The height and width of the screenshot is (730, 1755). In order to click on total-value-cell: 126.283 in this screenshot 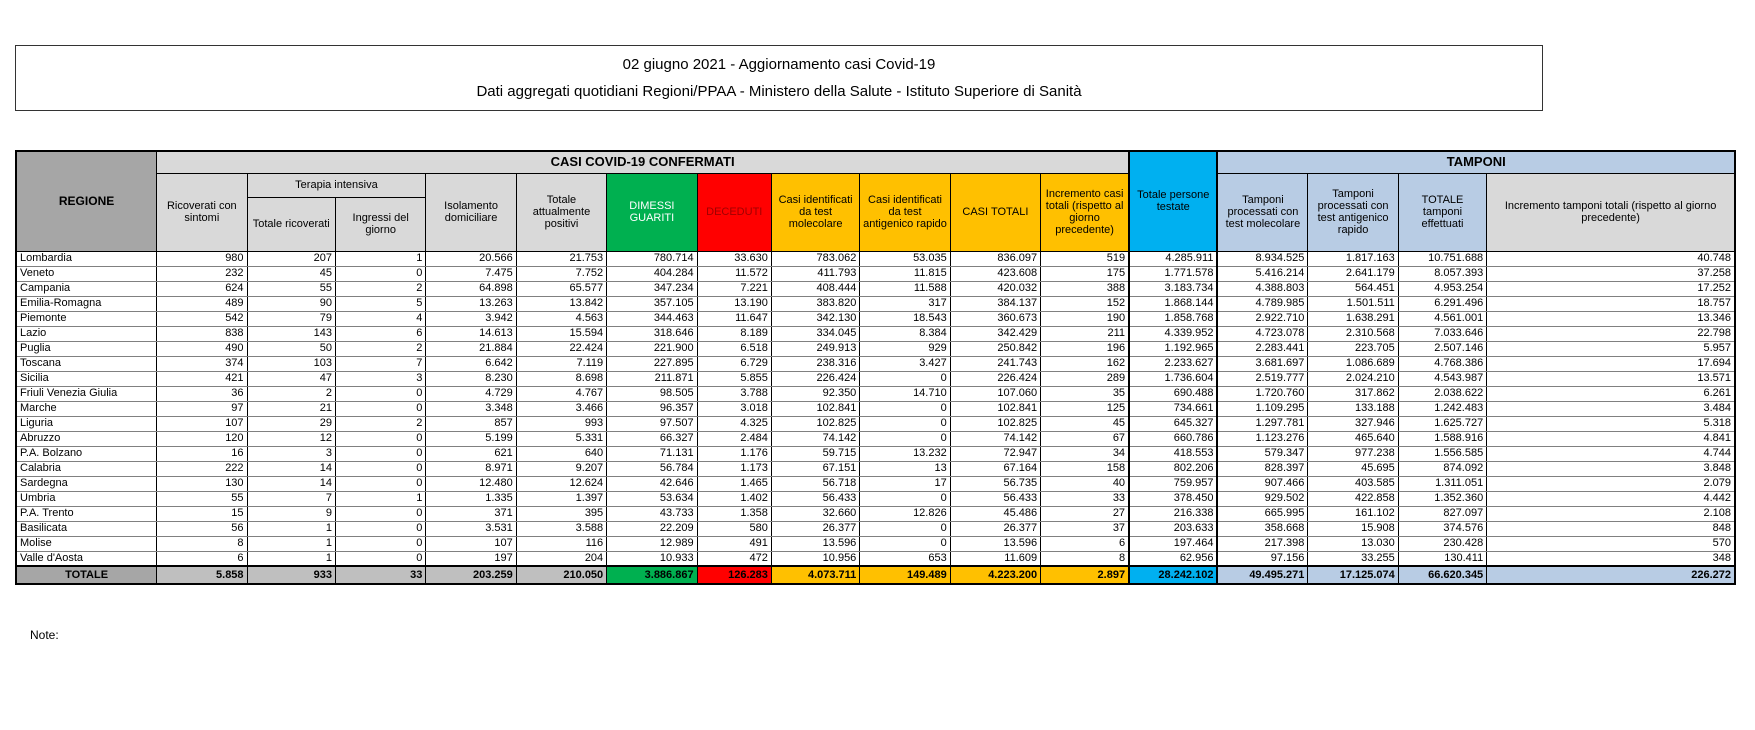, I will do `click(734, 575)`.